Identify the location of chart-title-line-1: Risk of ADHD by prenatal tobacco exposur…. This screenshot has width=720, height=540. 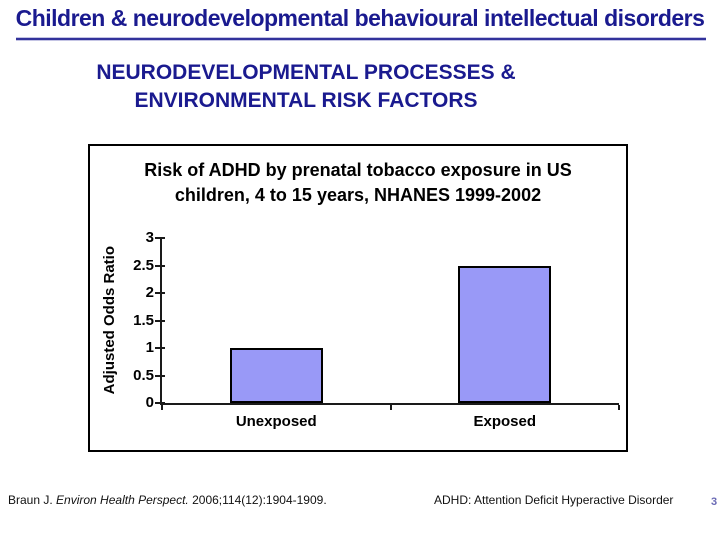
(358, 170).